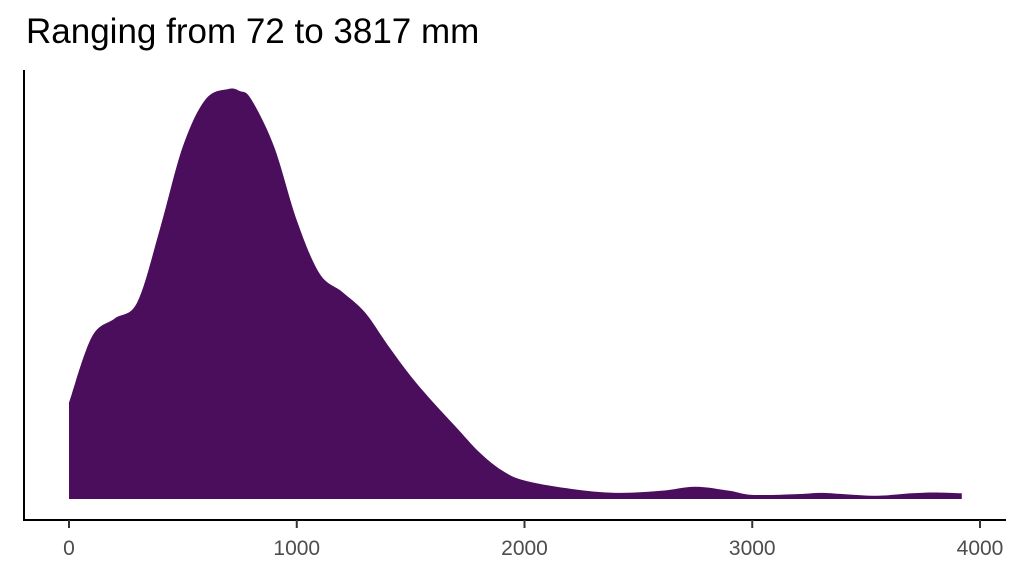  What do you see at coordinates (980, 548) in the screenshot?
I see `x-tick-label: 4000` at bounding box center [980, 548].